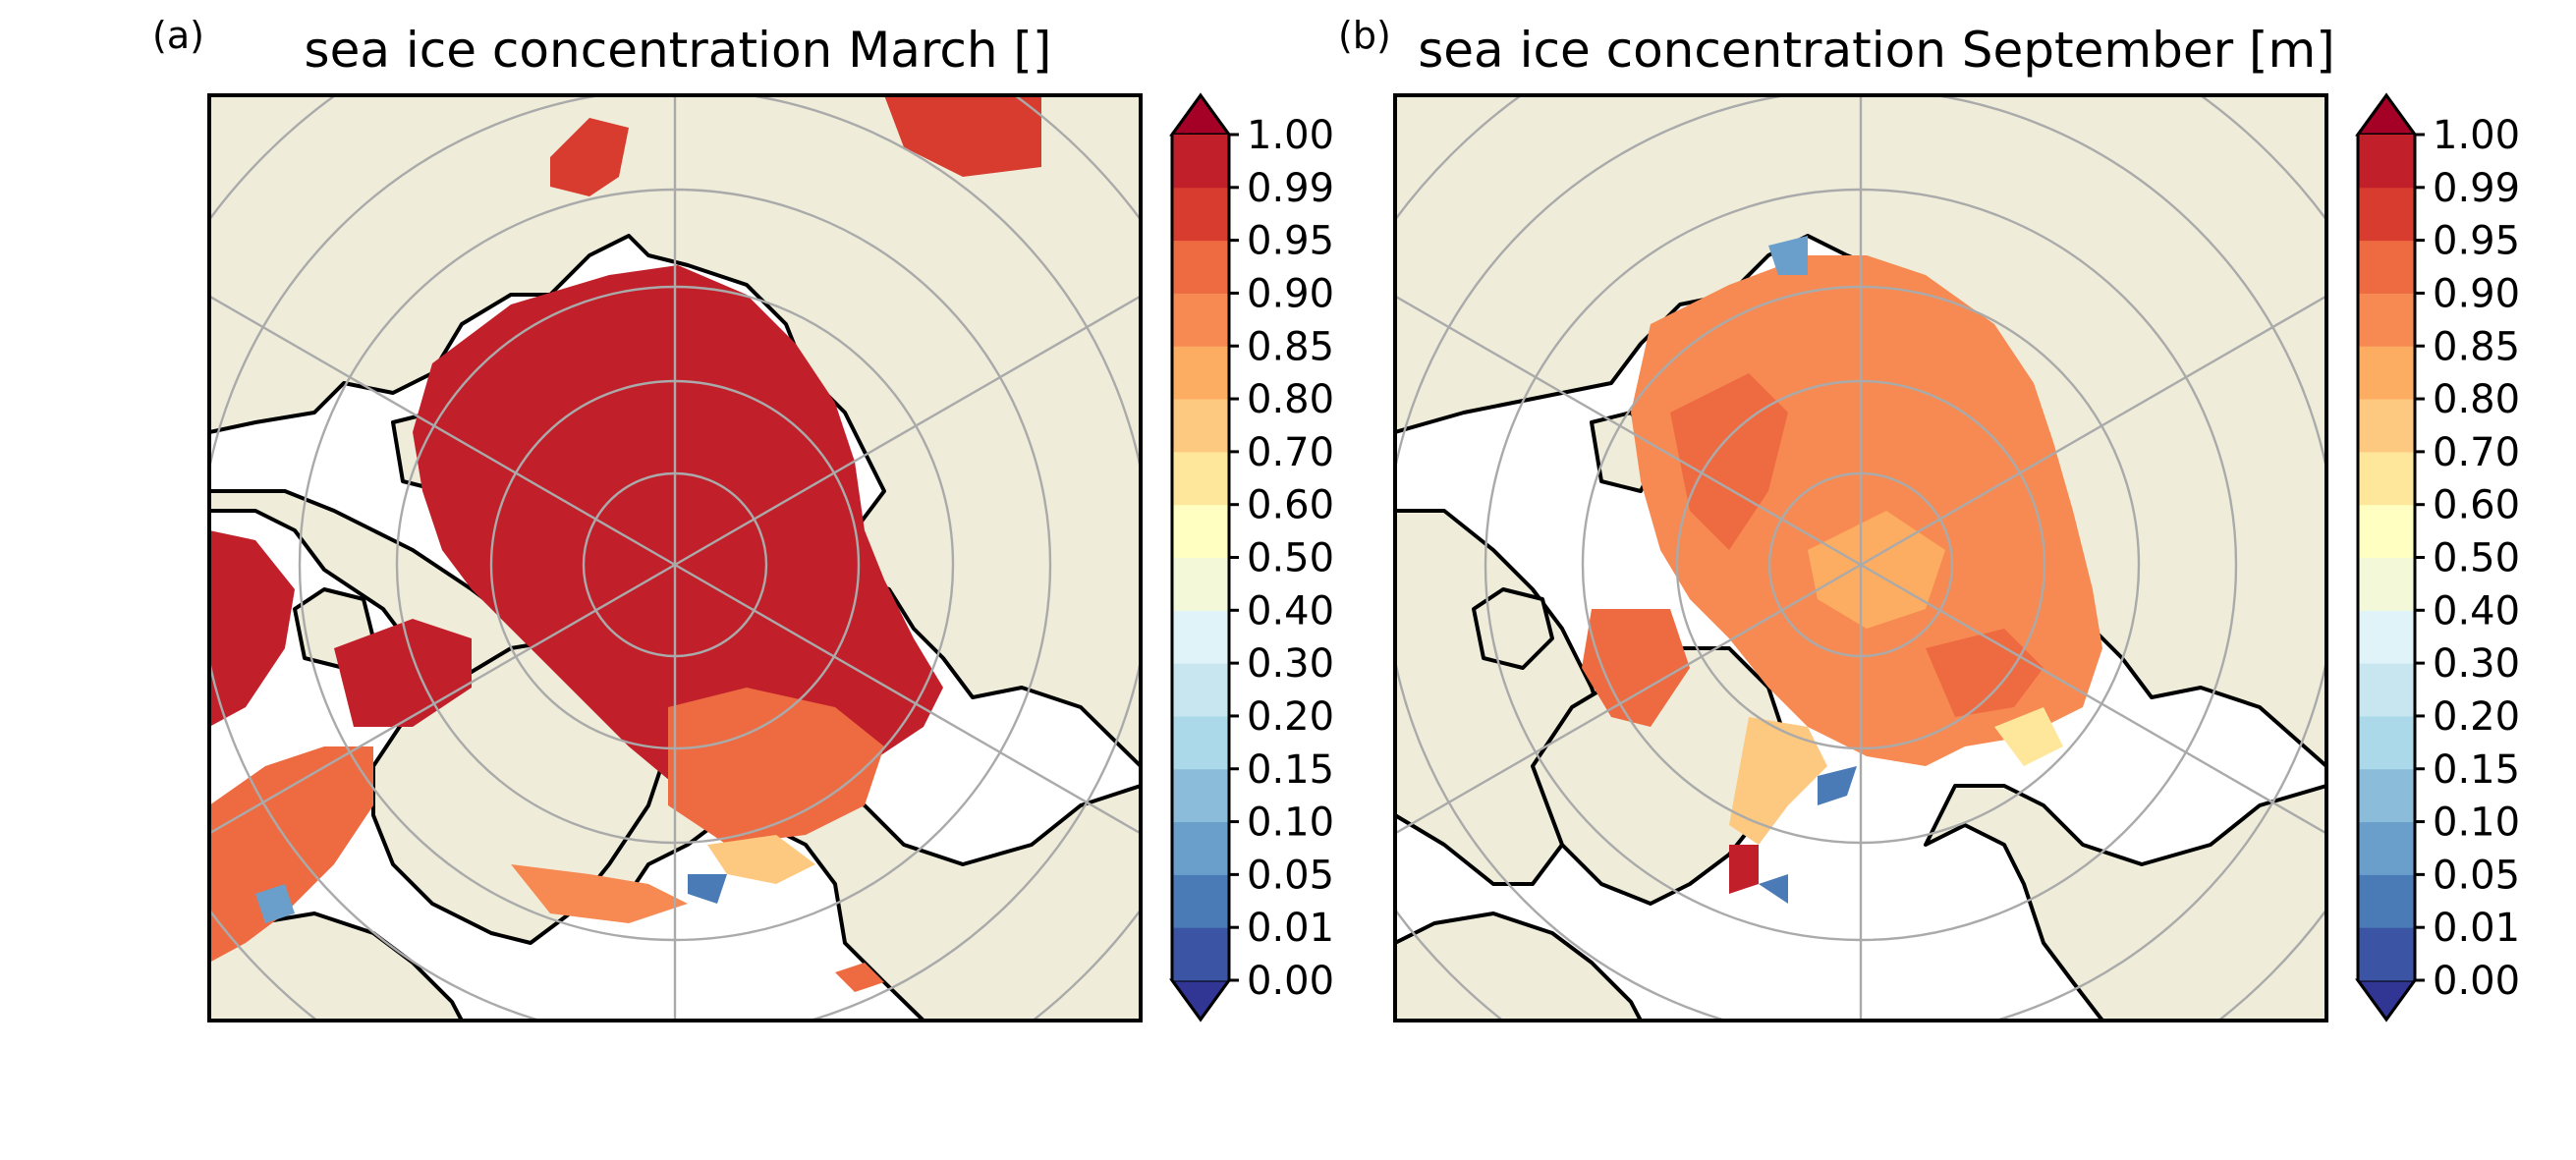  I want to click on colorbar-b-tick-label: 0.50, so click(2476, 558).